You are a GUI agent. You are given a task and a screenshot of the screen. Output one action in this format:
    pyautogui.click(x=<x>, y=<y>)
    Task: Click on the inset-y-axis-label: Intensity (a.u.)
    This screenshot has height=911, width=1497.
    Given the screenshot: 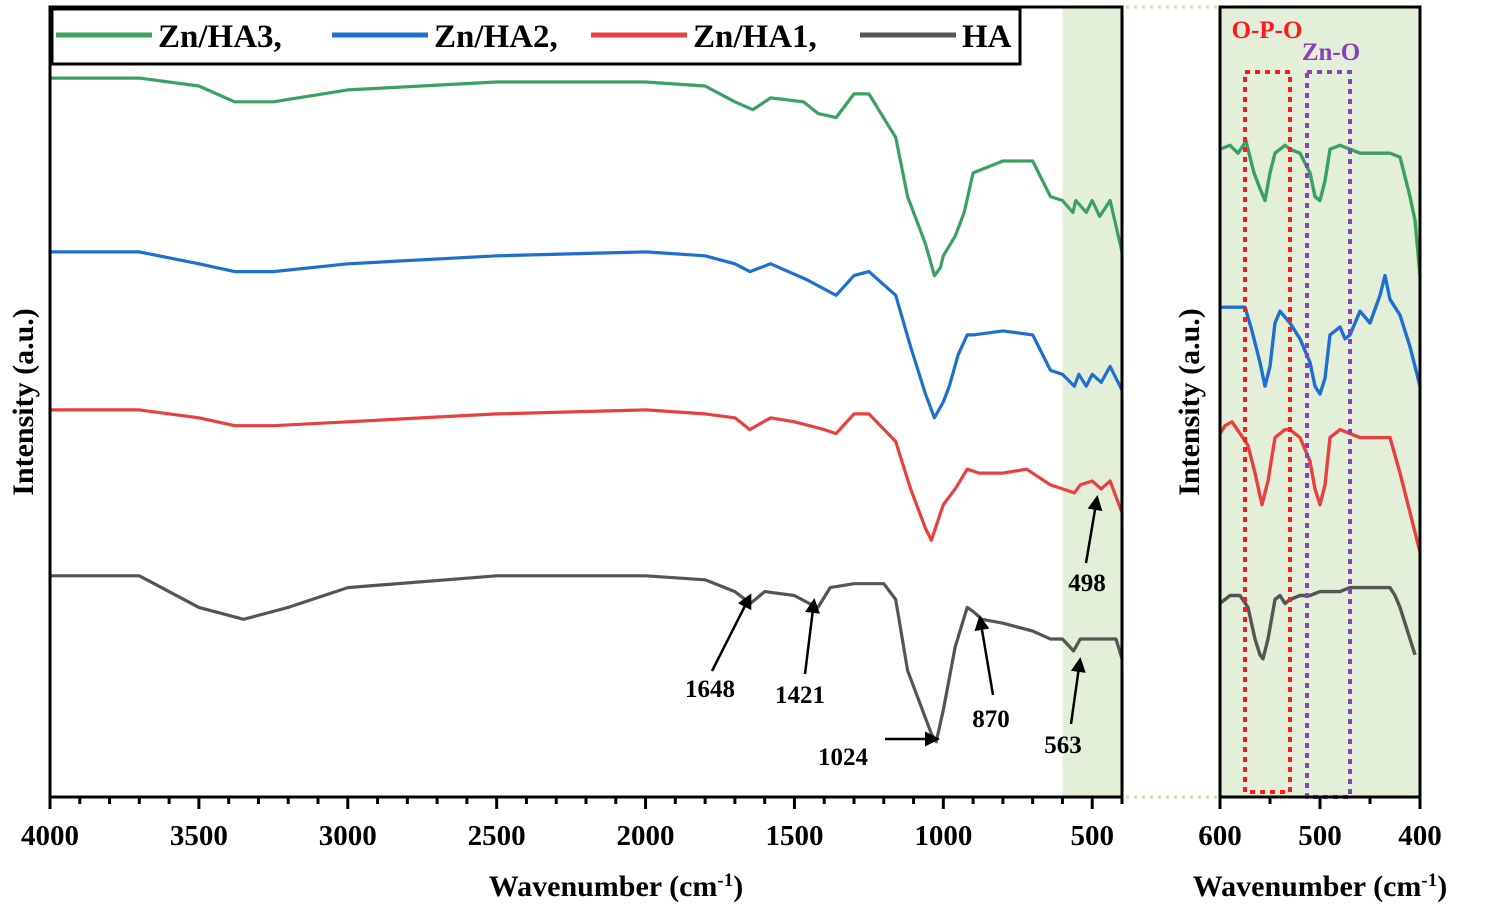 What is the action you would take?
    pyautogui.click(x=1189, y=402)
    